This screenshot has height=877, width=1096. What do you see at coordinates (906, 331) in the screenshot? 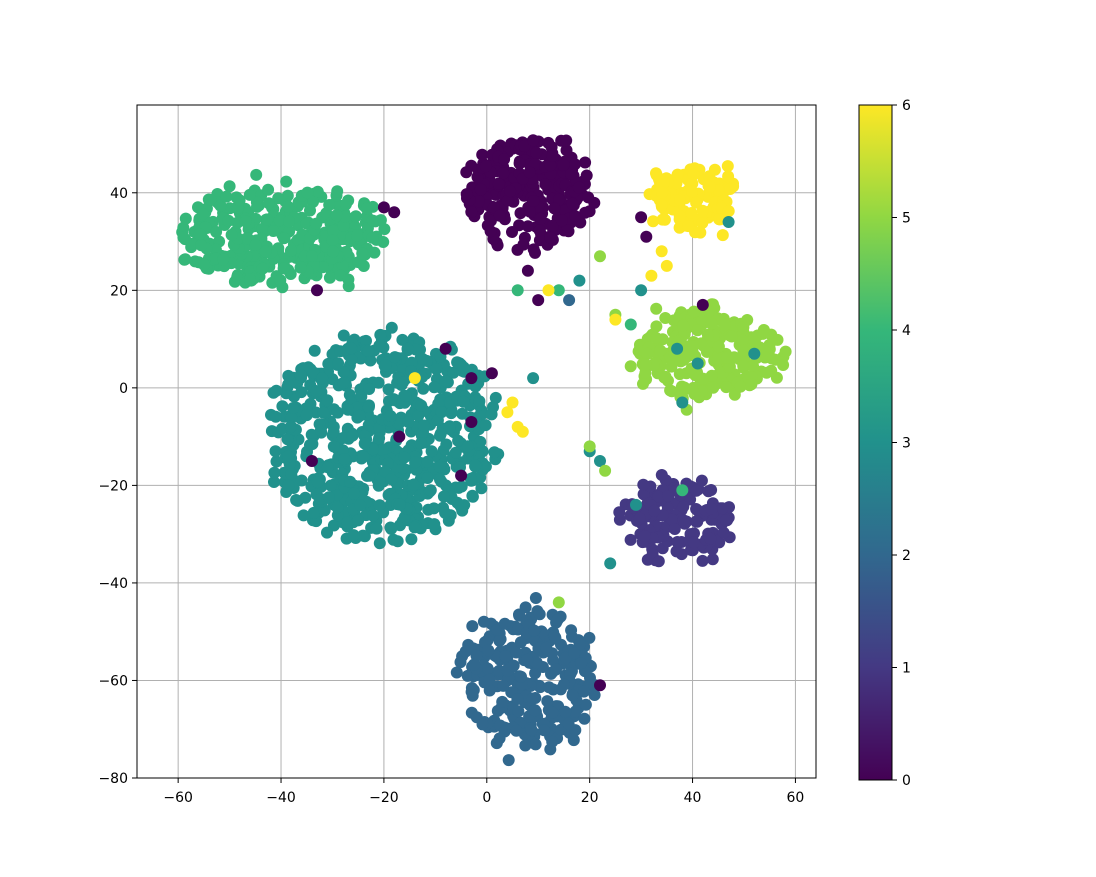
I see `colorbar-tick-label: 4` at bounding box center [906, 331].